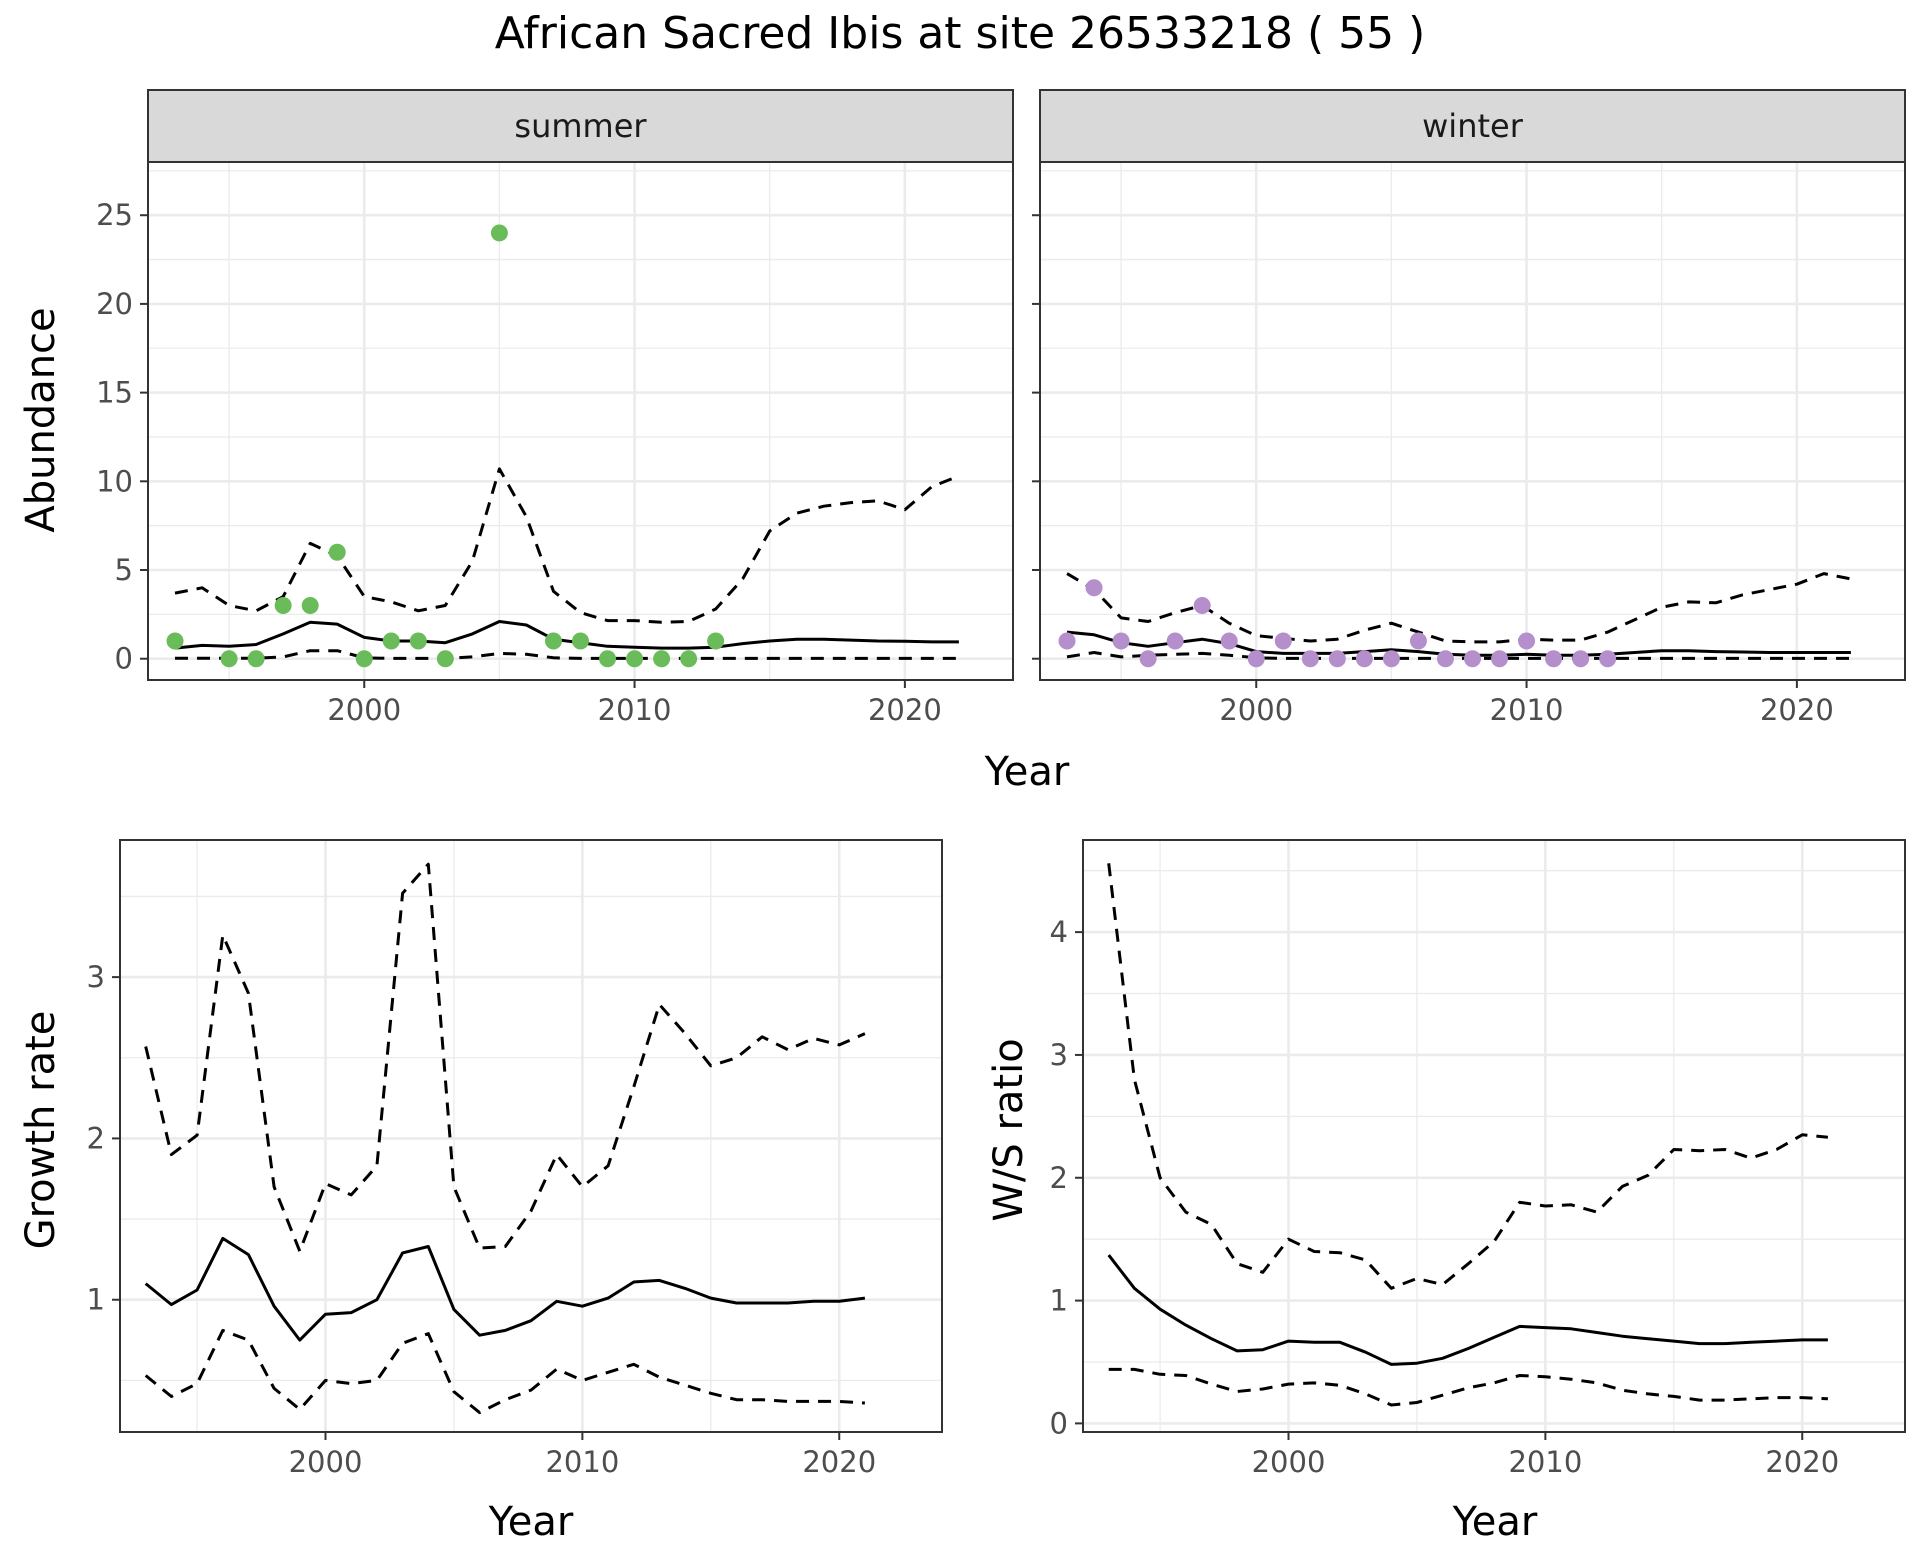  I want to click on facet-strip-label: summer, so click(580, 126).